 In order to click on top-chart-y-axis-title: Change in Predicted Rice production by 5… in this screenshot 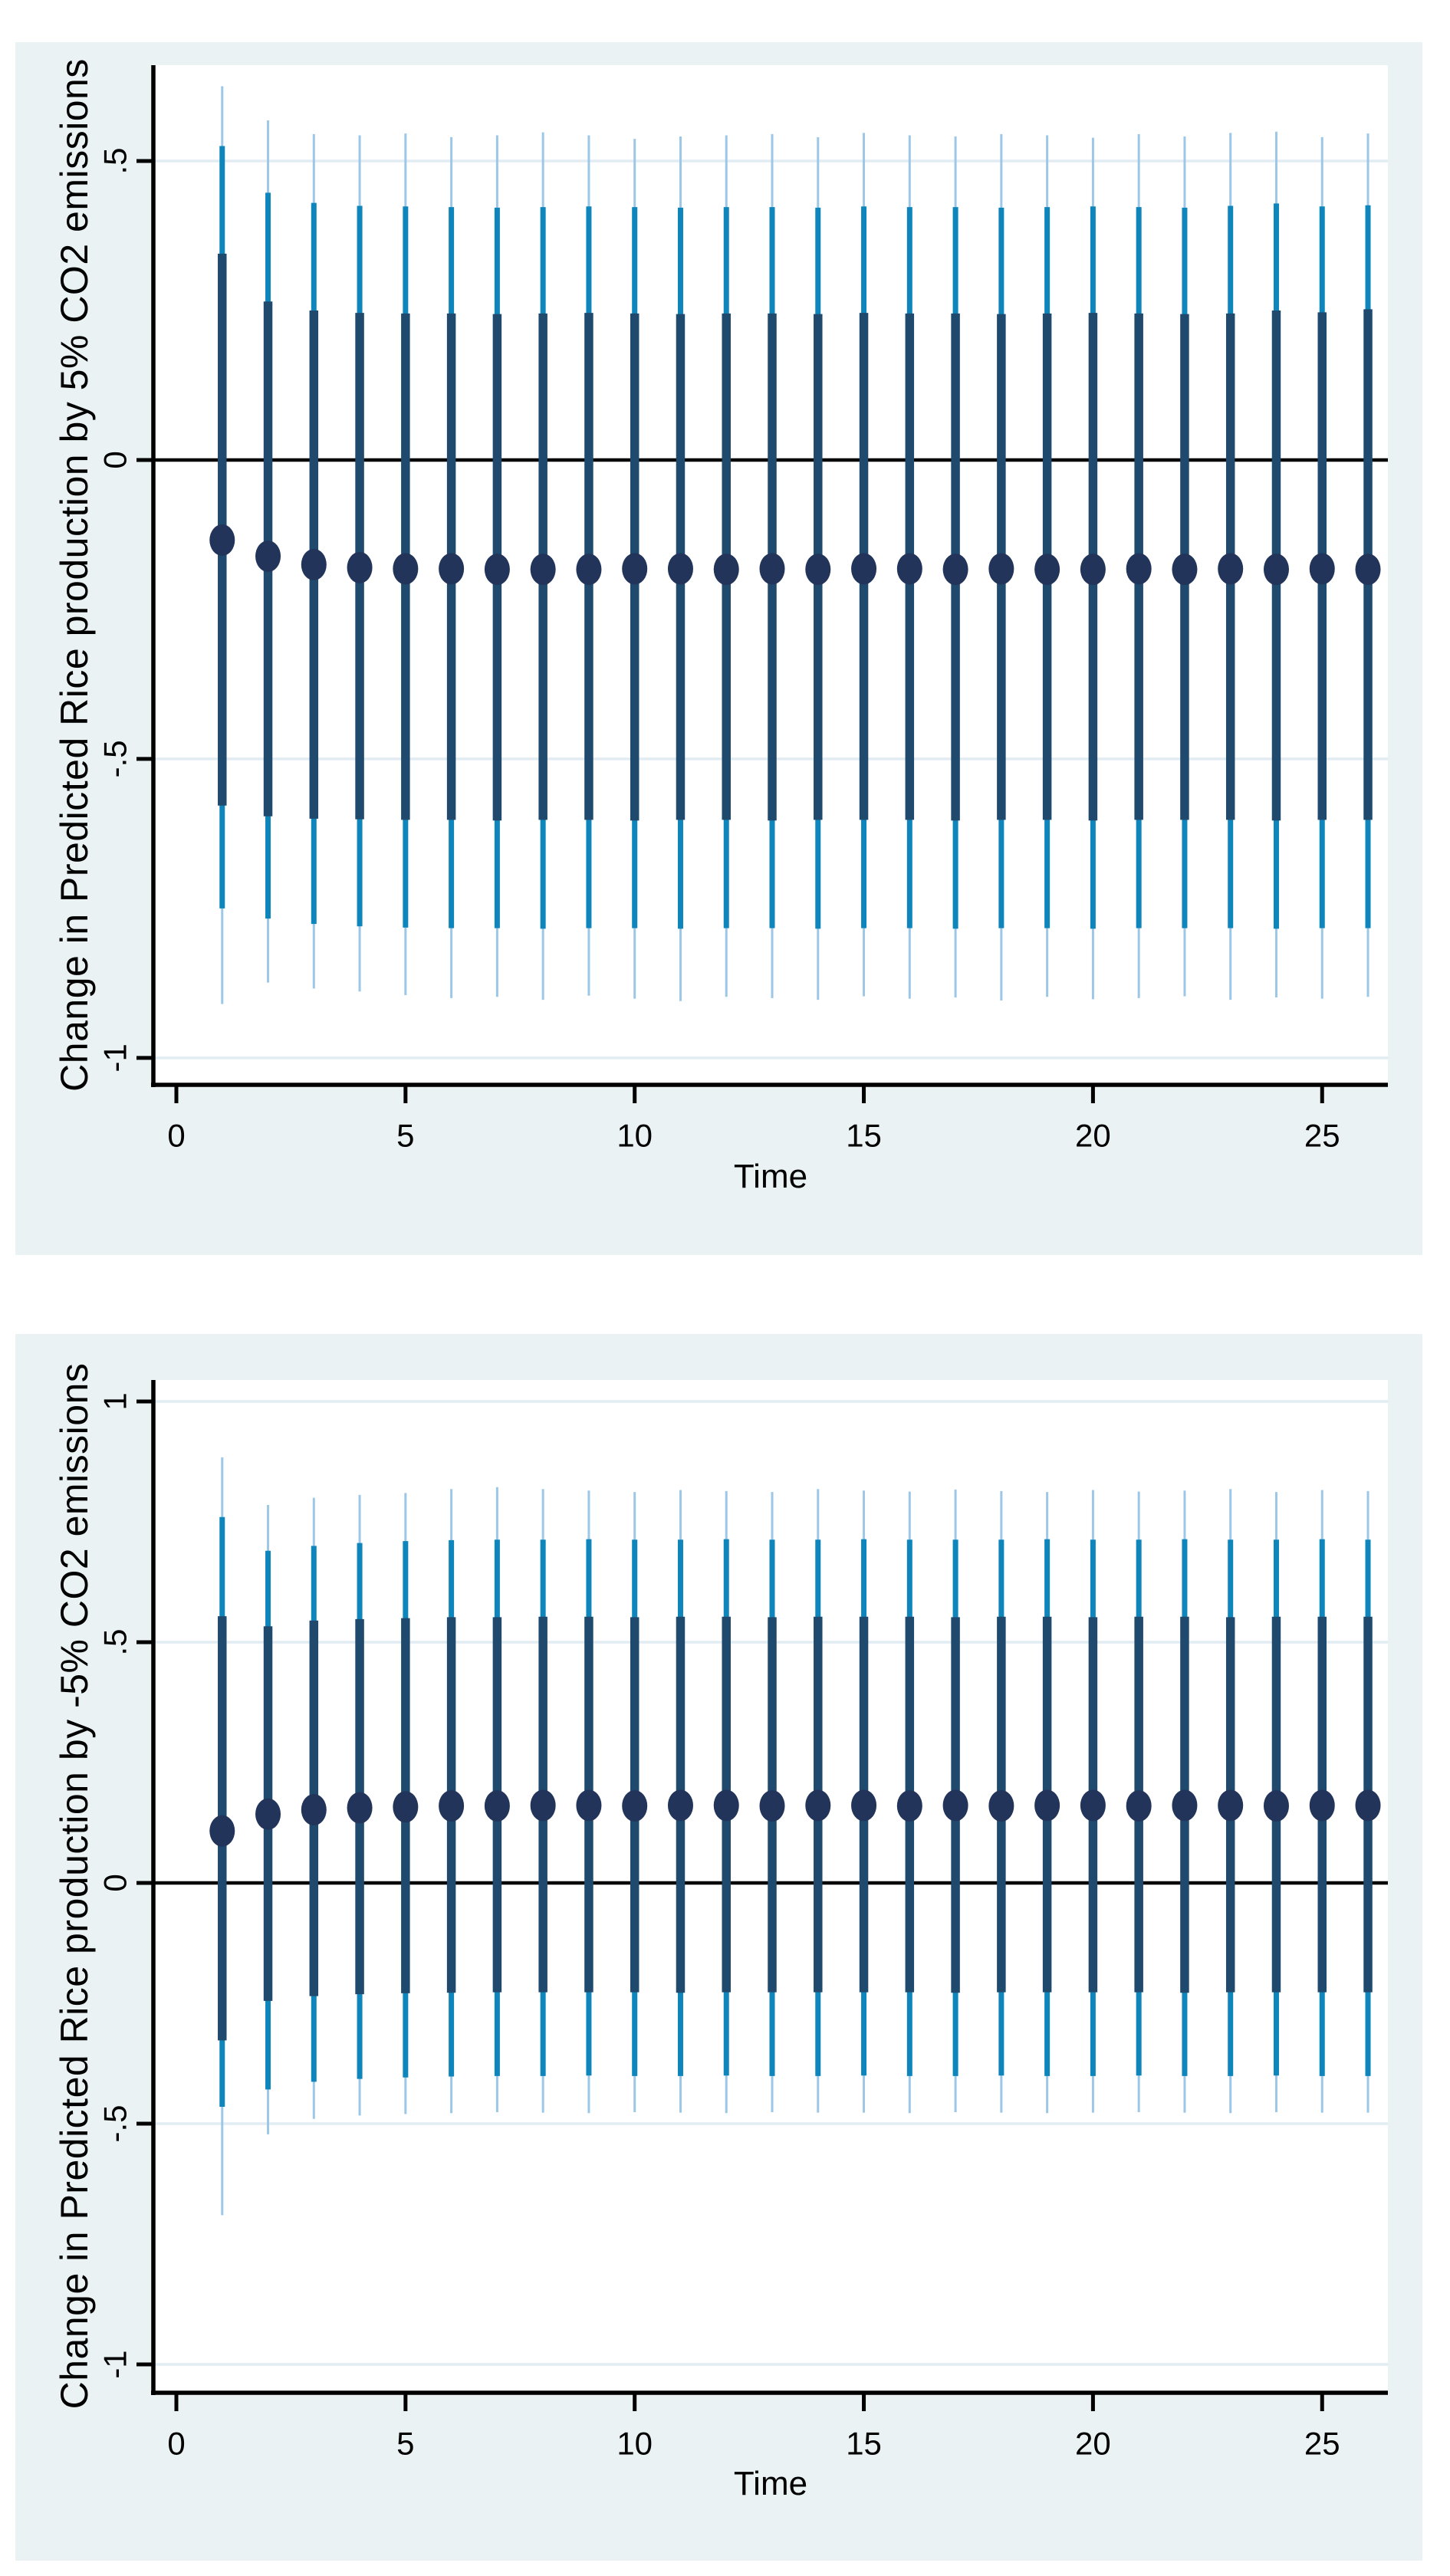, I will do `click(74, 575)`.